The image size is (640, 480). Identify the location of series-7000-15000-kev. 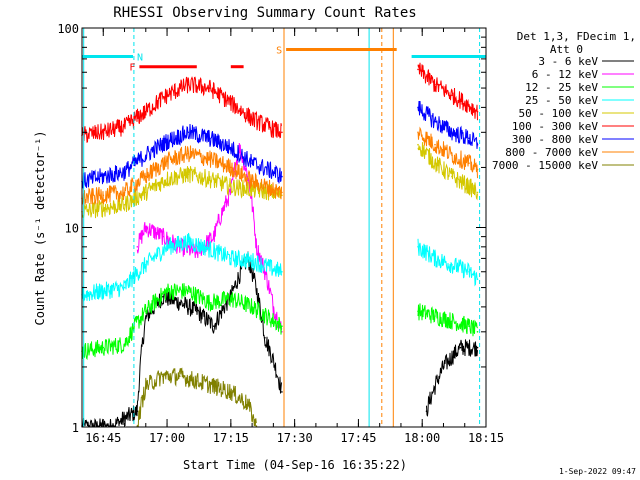
(197, 397).